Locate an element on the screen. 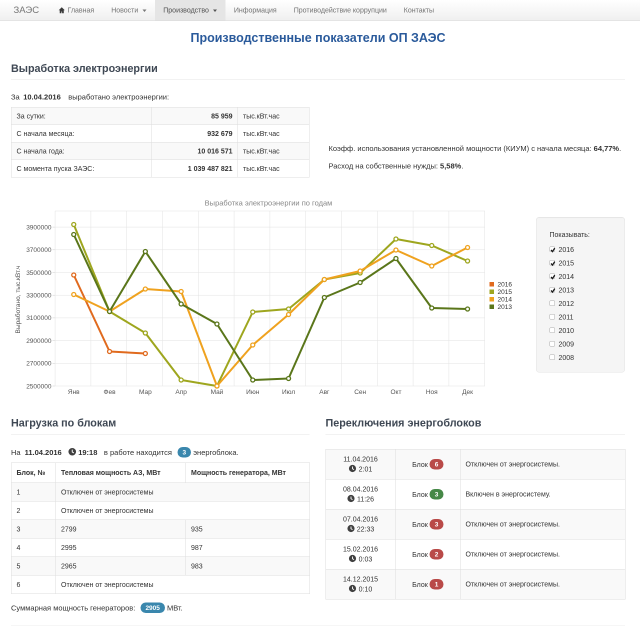 The width and height of the screenshot is (640, 630). svg-text: 2015 is located at coordinates (505, 292).